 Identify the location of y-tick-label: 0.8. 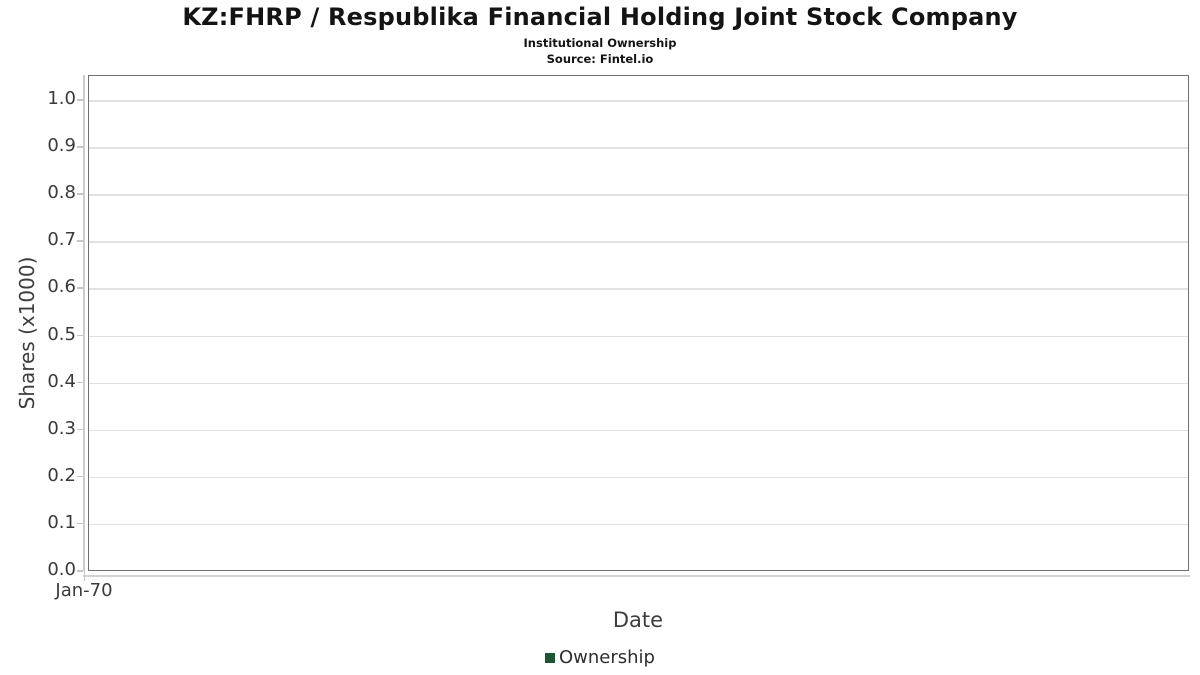
(61, 193).